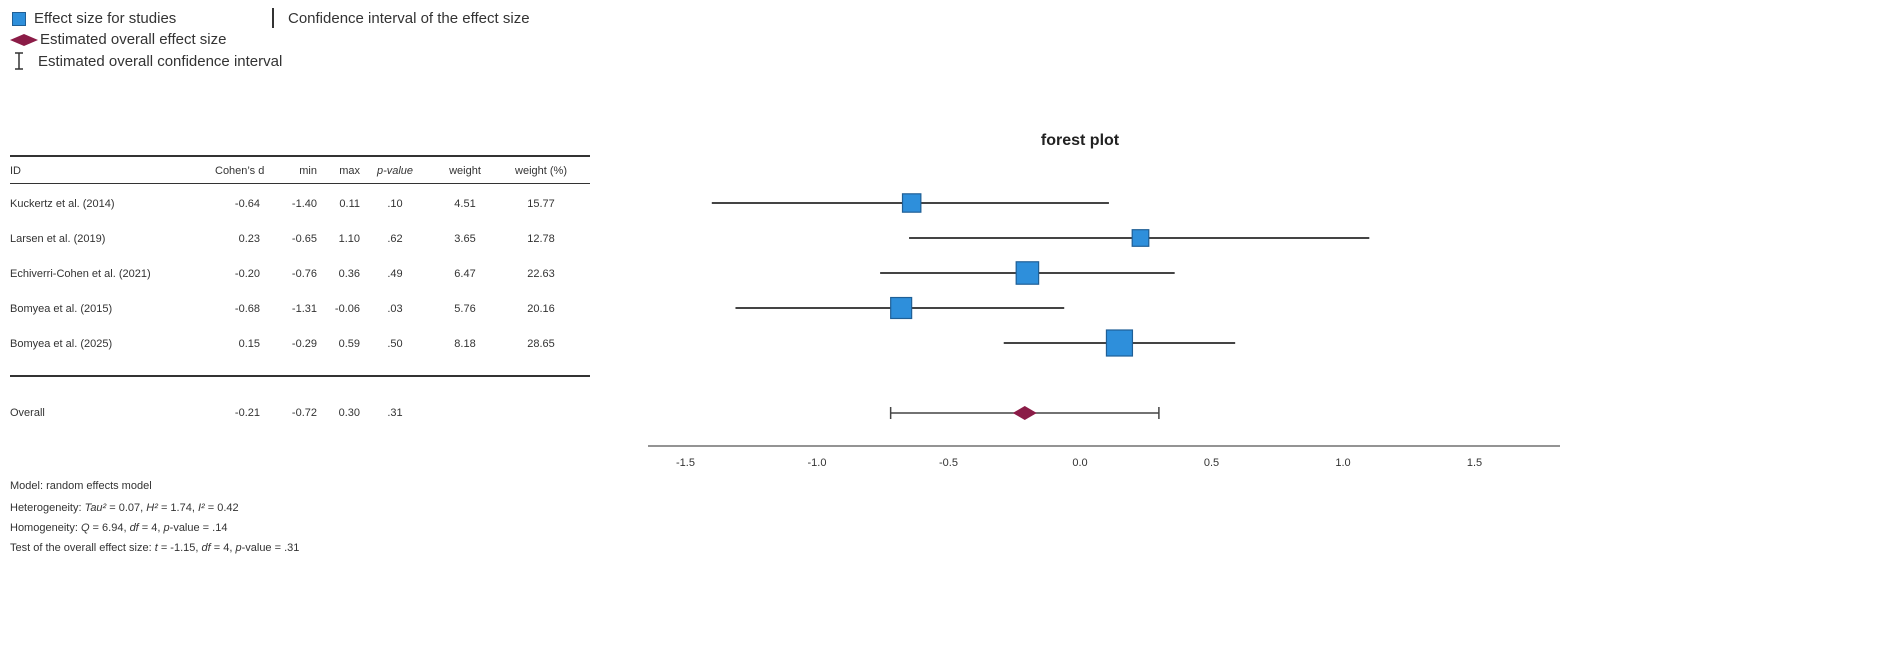  What do you see at coordinates (395, 309) in the screenshot?
I see `row-p: .03` at bounding box center [395, 309].